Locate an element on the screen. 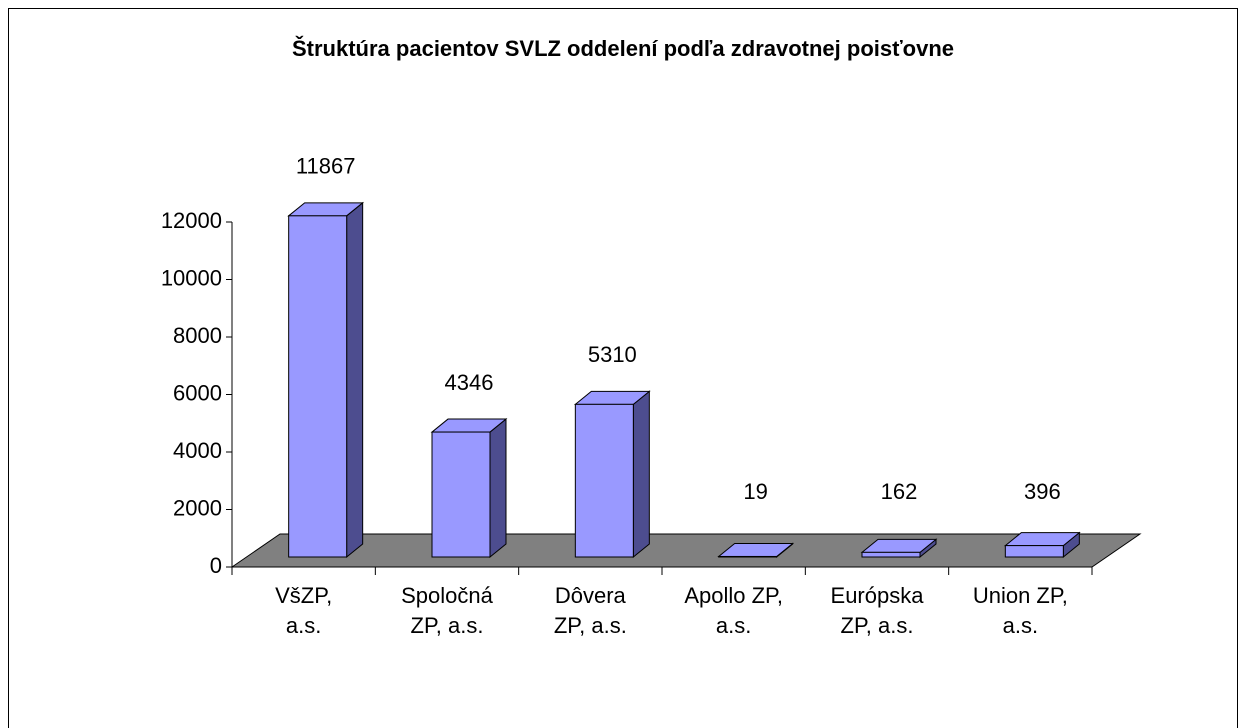 This screenshot has width=1246, height=728. value-label: 11867 is located at coordinates (326, 166).